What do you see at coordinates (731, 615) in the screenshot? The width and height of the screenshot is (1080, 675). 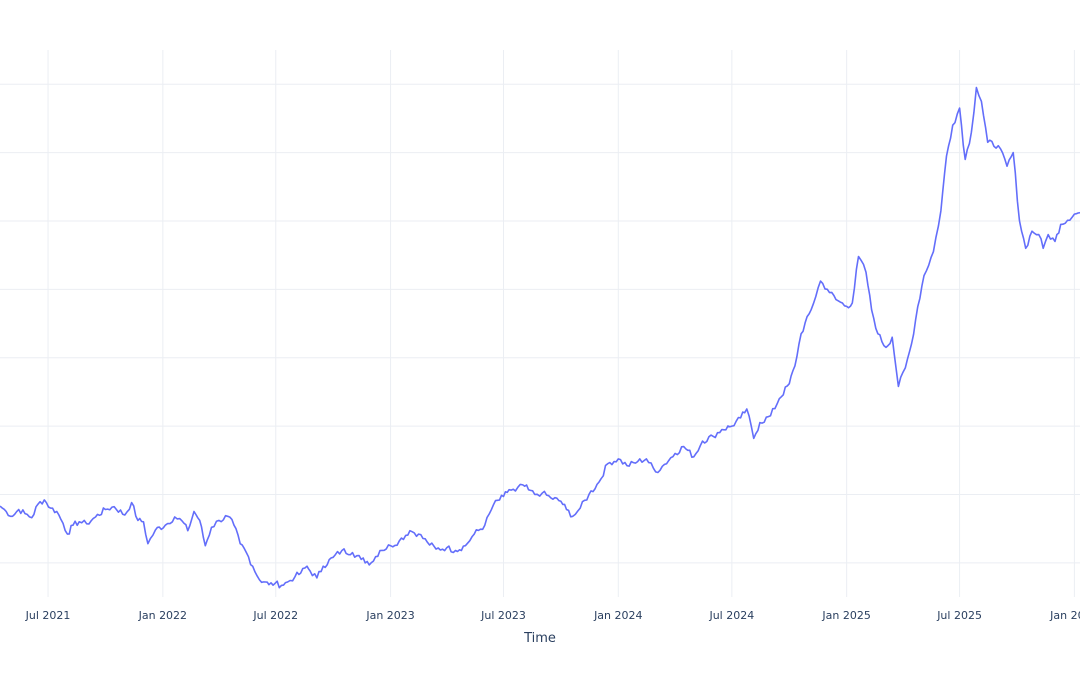 I see `x-tick-label: Jul 2024` at bounding box center [731, 615].